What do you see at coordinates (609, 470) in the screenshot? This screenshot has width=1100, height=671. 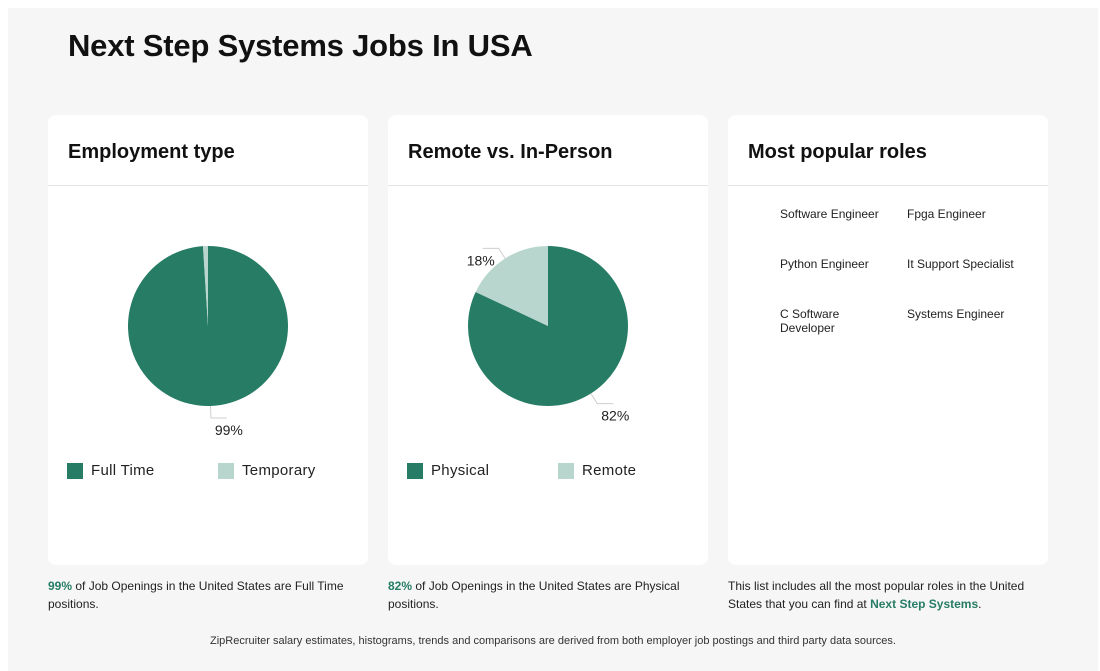 I see `legend-label: Remote` at bounding box center [609, 470].